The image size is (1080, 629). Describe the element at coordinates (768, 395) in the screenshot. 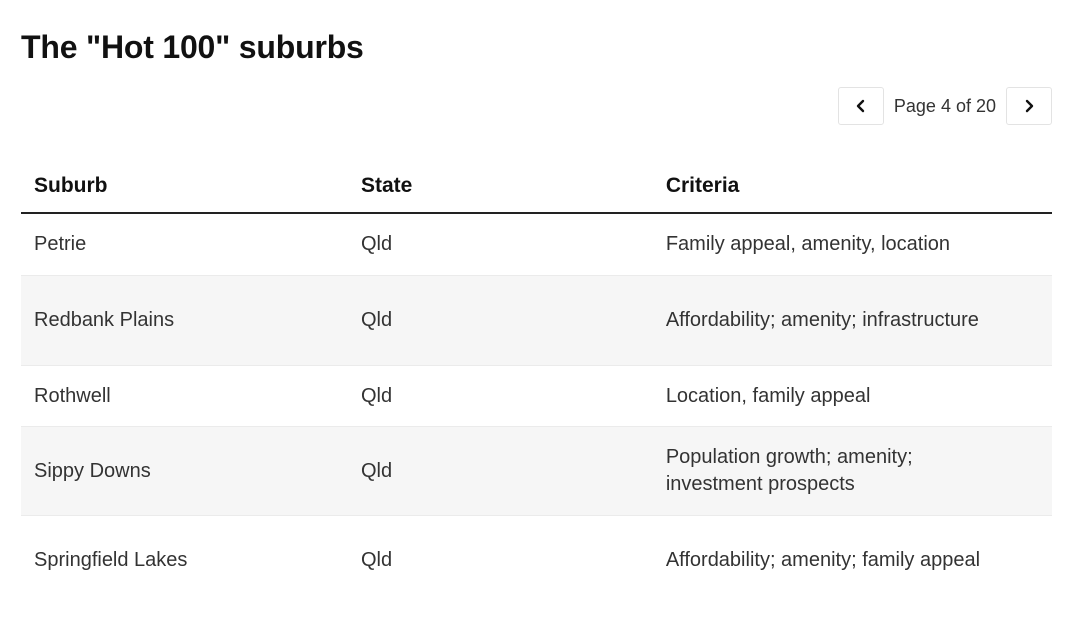

I see `criteria-text: Location, family appeal` at that location.